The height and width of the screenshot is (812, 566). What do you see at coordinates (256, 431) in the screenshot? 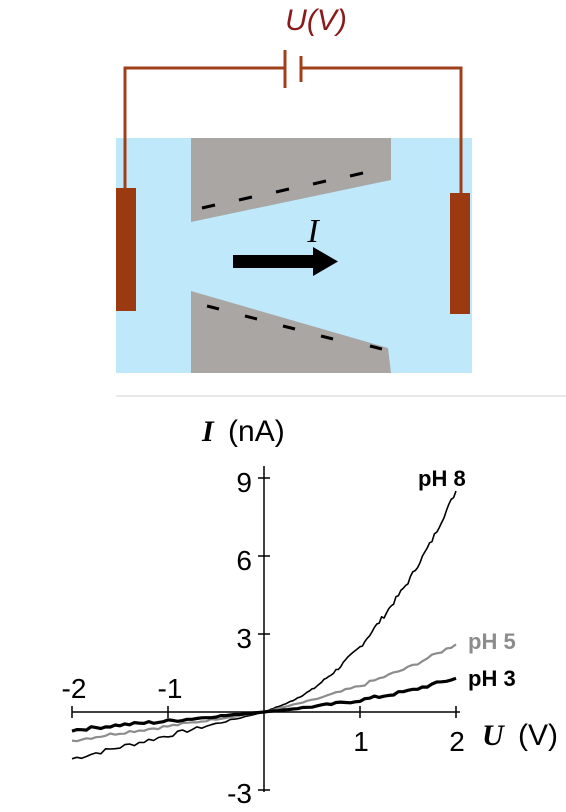
I see `y-axis-unit: (nA)` at bounding box center [256, 431].